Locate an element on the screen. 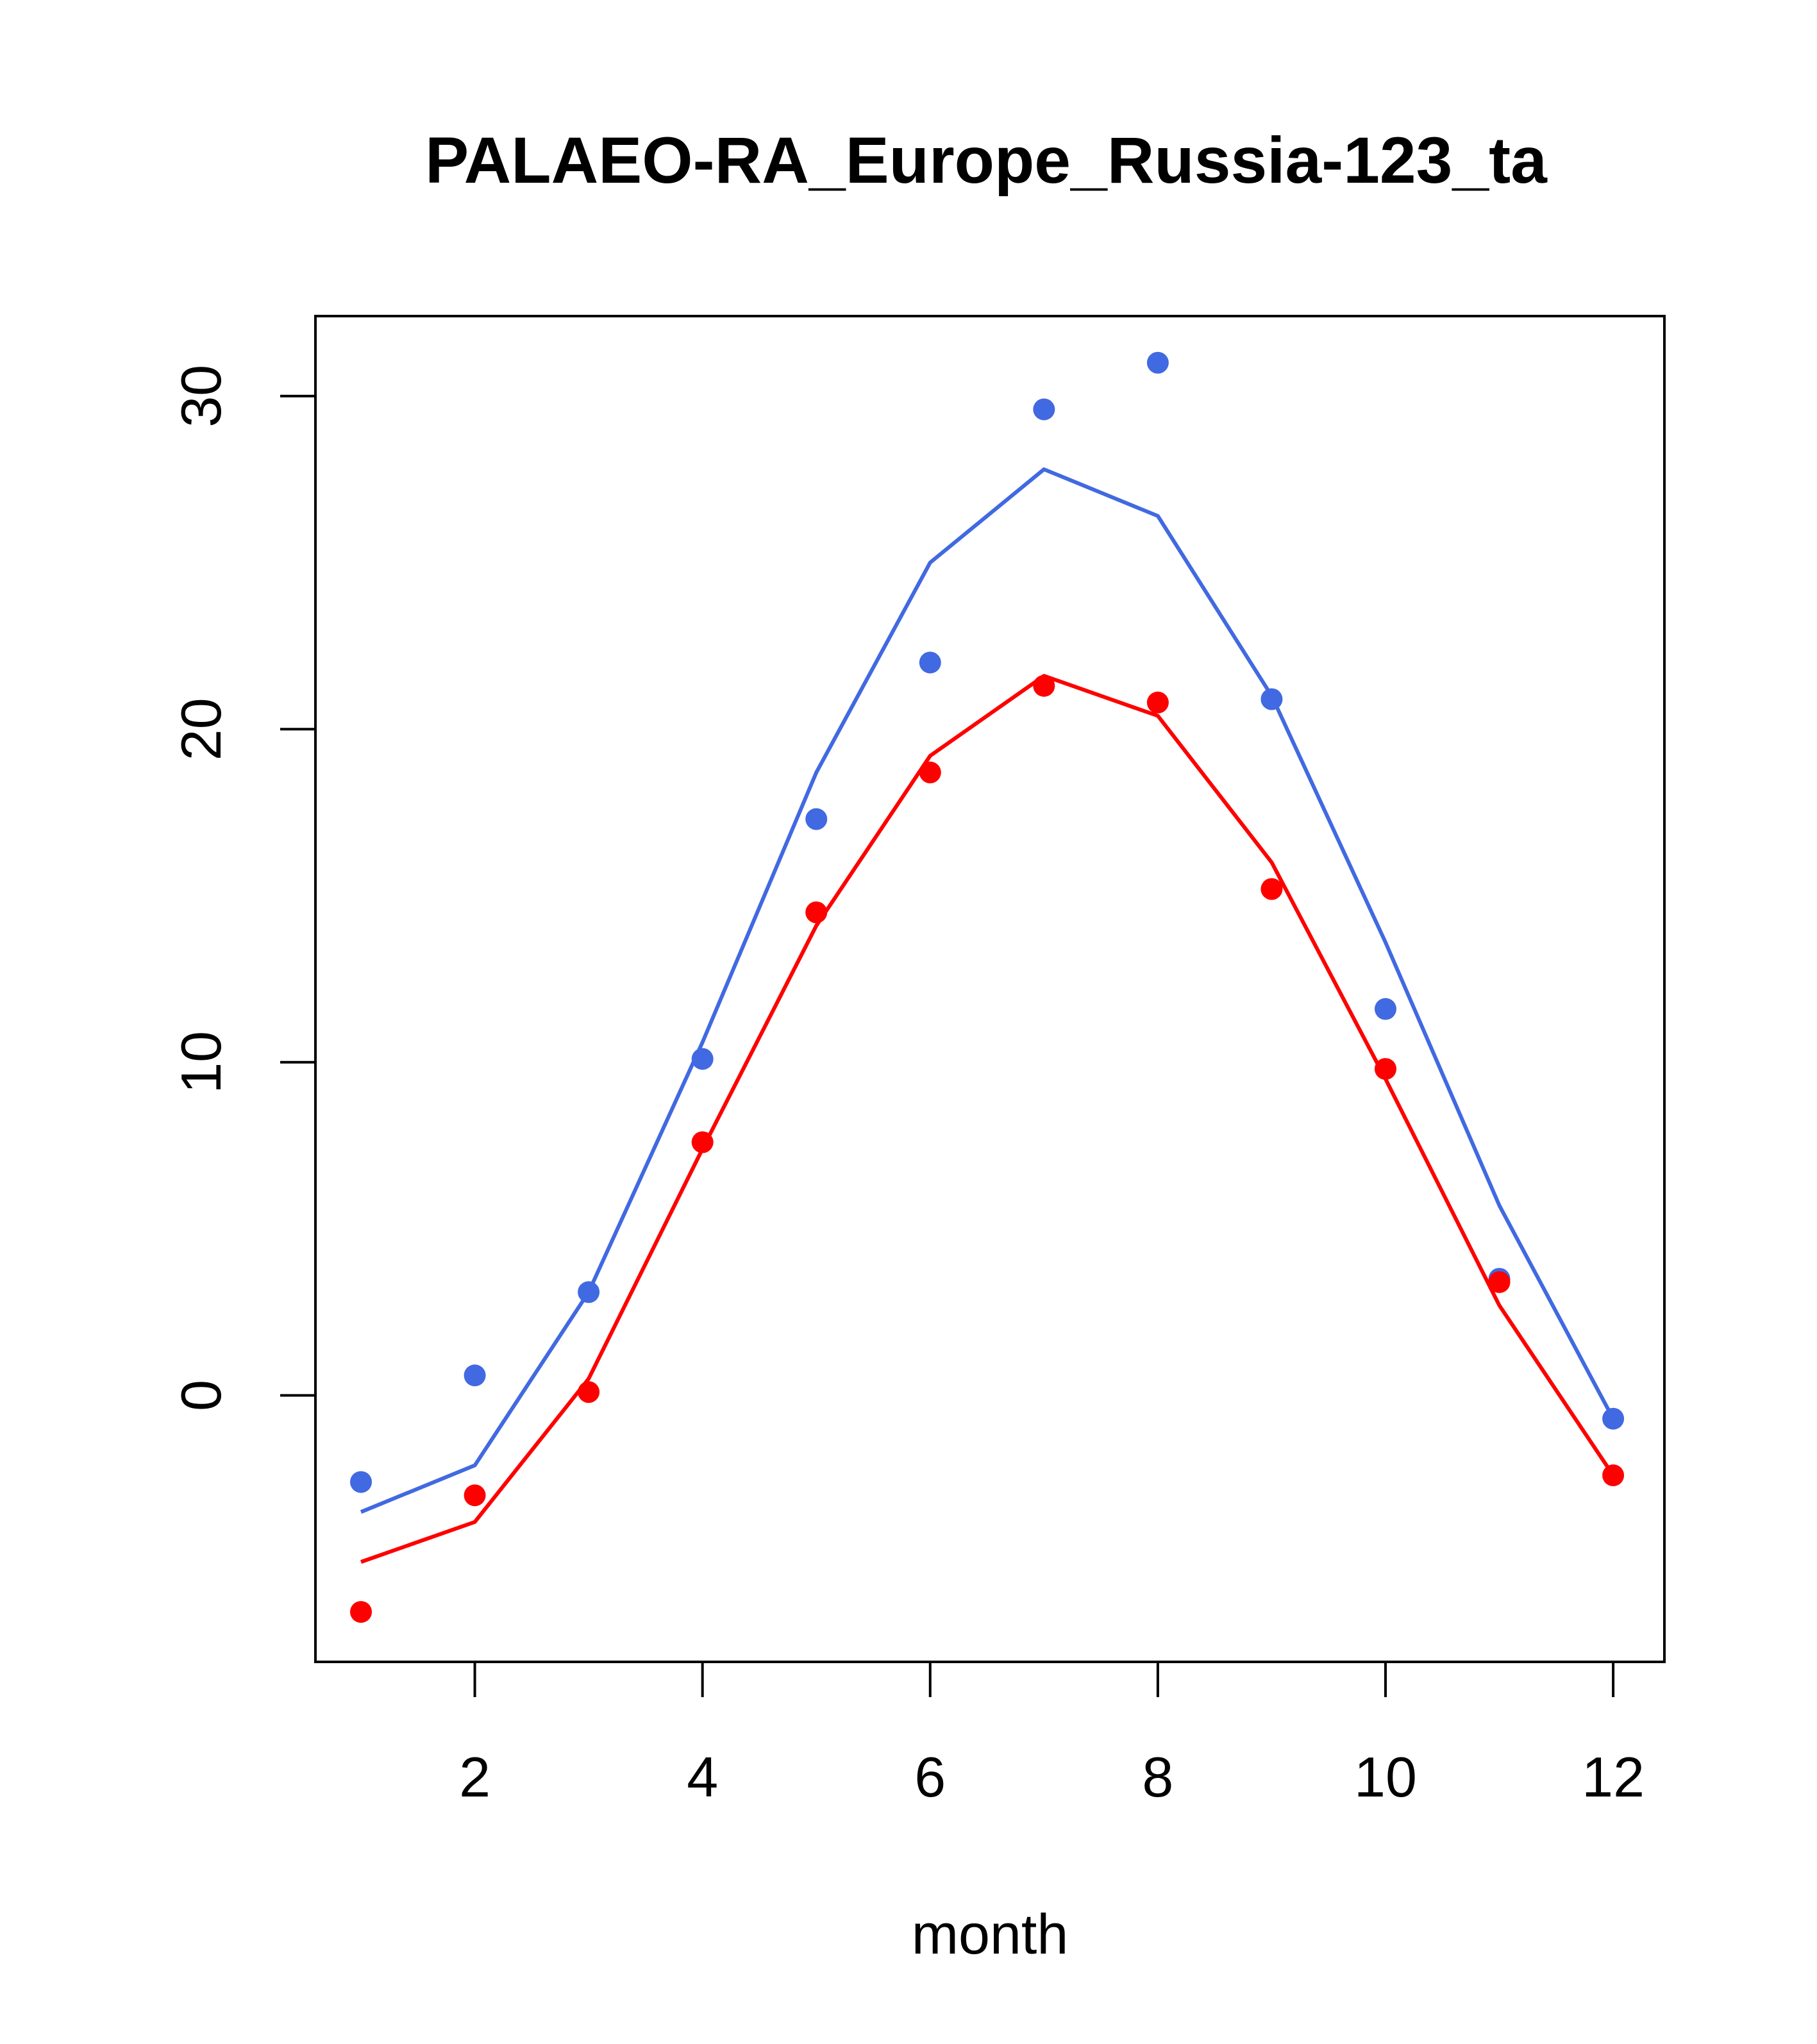 The width and height of the screenshot is (1817, 2044). x-tick-label: 4 is located at coordinates (703, 1777).